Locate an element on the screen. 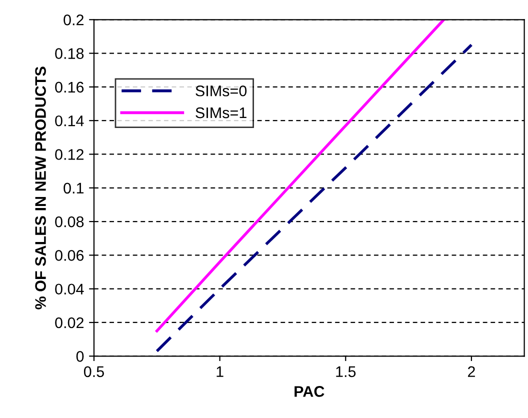 This screenshot has height=418, width=528. y-tick-label: 0.08 is located at coordinates (69, 222).